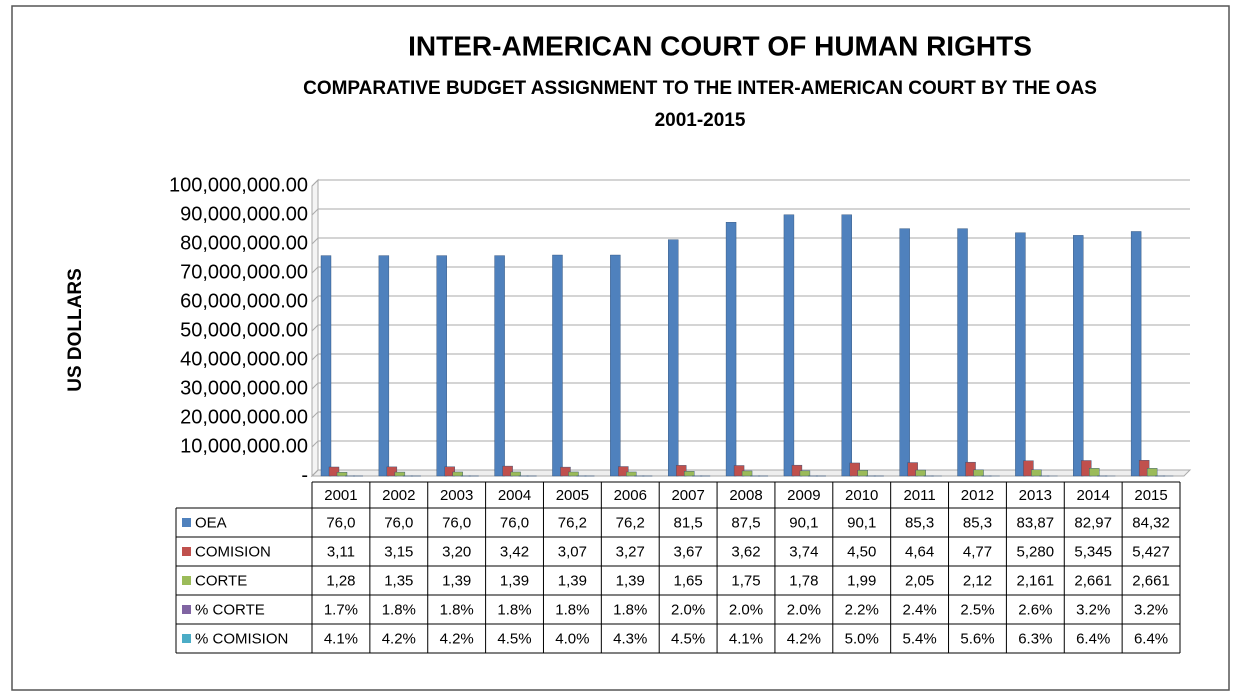 This screenshot has width=1241, height=696. What do you see at coordinates (803, 551) in the screenshot?
I see `data-label: 3,74` at bounding box center [803, 551].